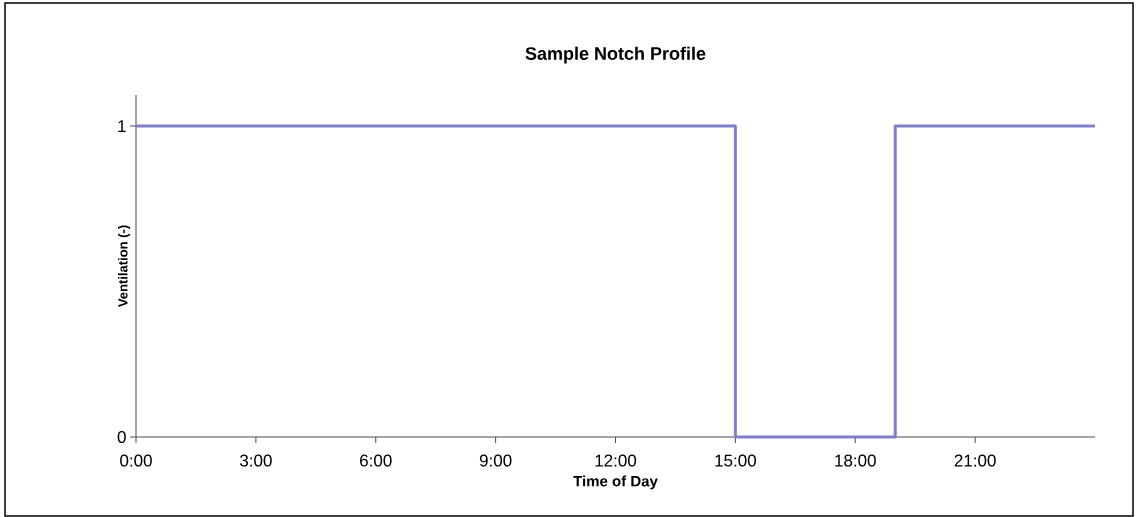 This screenshot has height=517, width=1138. Describe the element at coordinates (495, 460) in the screenshot. I see `x-tick-label: 9:00` at that location.